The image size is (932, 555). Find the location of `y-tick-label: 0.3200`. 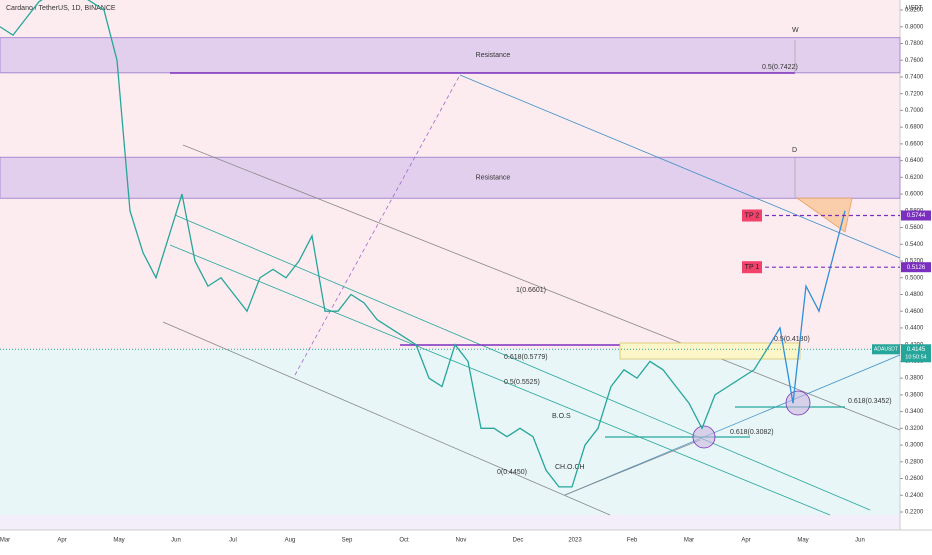

y-tick-label: 0.3200 is located at coordinates (914, 429).